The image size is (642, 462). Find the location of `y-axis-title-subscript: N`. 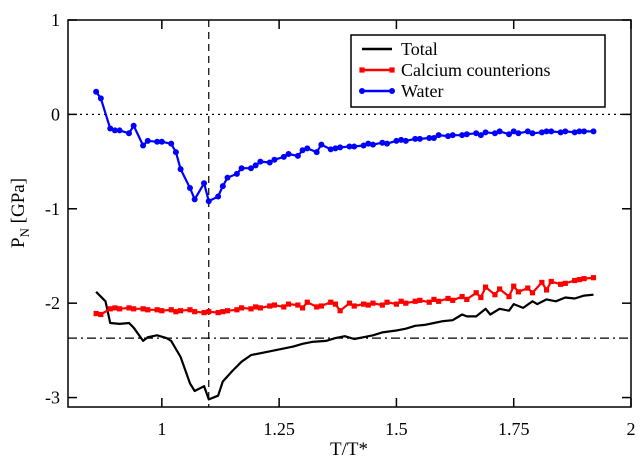

y-axis-title-subscript: N is located at coordinates (24, 232).